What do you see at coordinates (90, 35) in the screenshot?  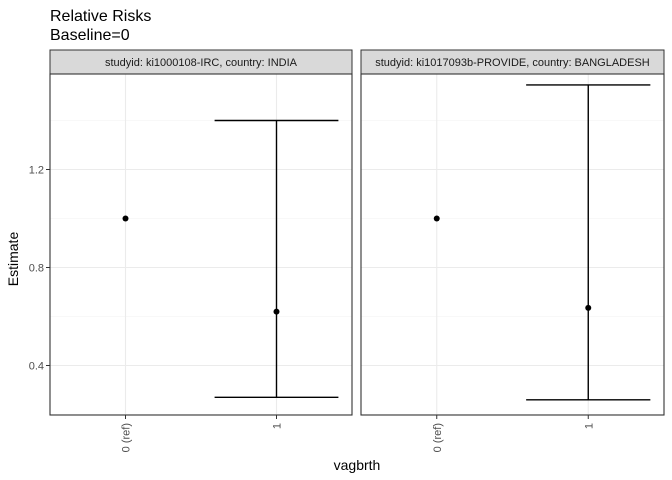 I see `chart-subtitle: Baseline=0` at bounding box center [90, 35].